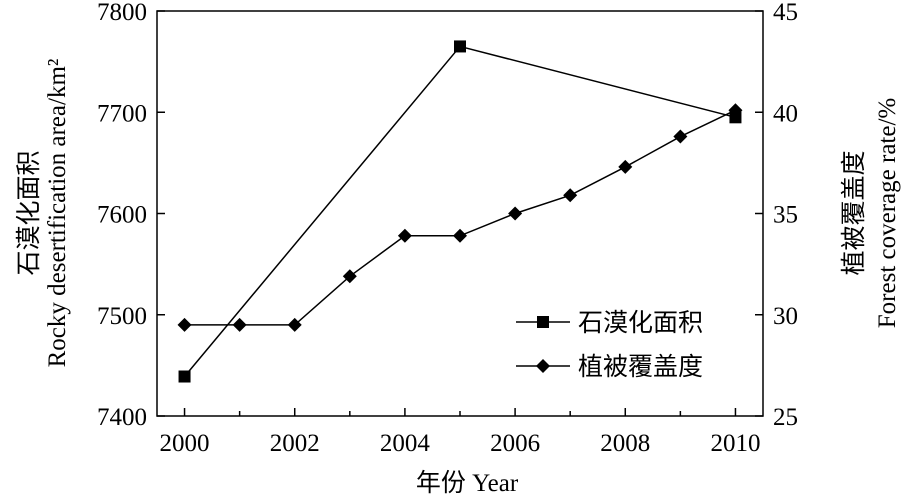 This screenshot has height=499, width=906. Describe the element at coordinates (640, 367) in the screenshot. I see `legend-label-coverage: 植被覆盖度` at that location.